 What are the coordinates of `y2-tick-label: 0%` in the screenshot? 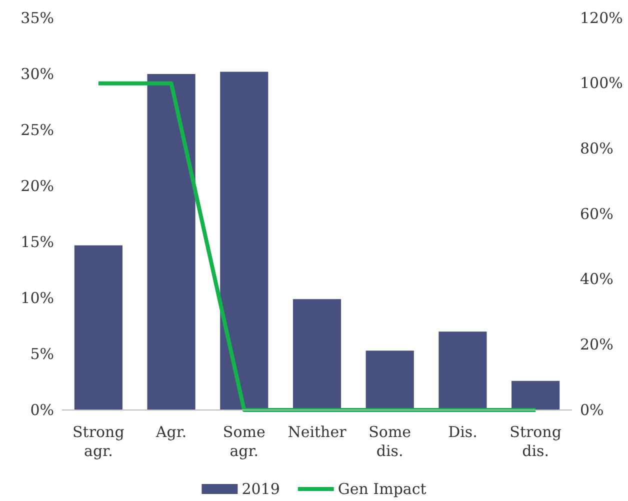 It's located at (592, 409).